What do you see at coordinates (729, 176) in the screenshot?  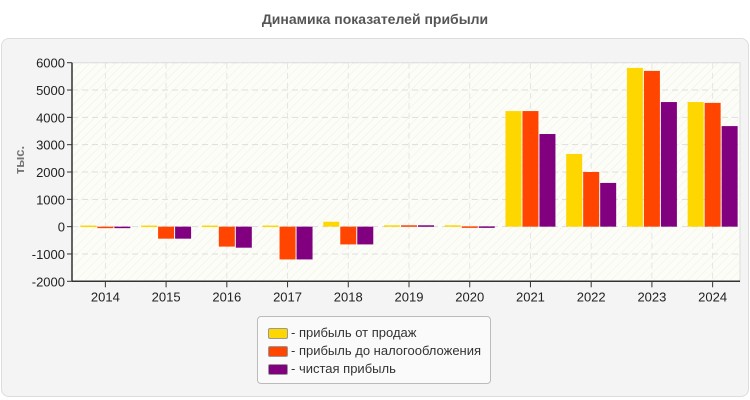 I see `bar-3-2024` at bounding box center [729, 176].